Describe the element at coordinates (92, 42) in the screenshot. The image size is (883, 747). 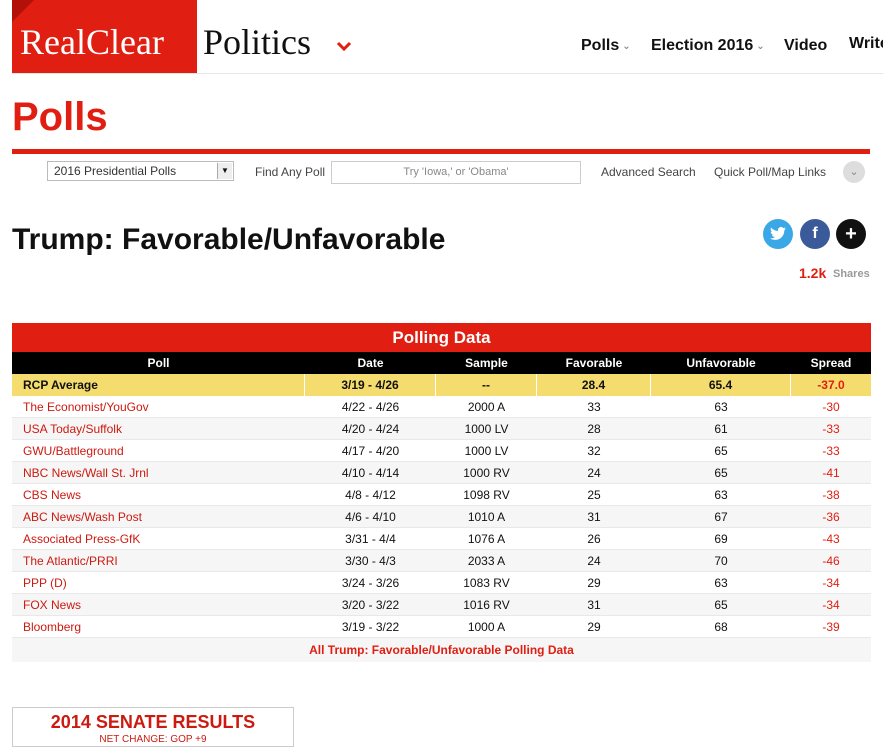
I see `logo-realclear: RealClear` at that location.